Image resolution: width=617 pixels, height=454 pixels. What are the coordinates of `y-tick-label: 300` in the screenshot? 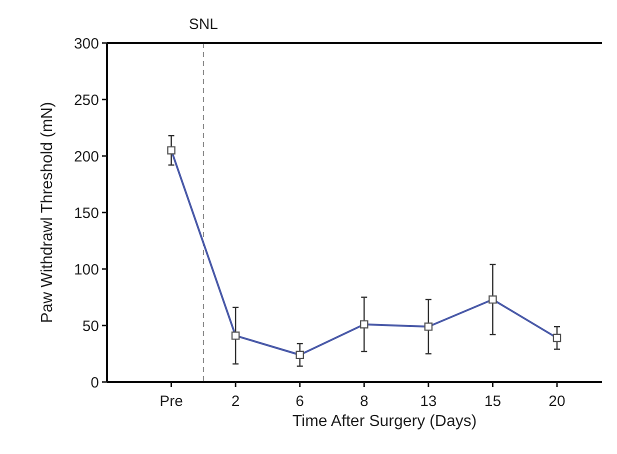 It's located at (86, 43).